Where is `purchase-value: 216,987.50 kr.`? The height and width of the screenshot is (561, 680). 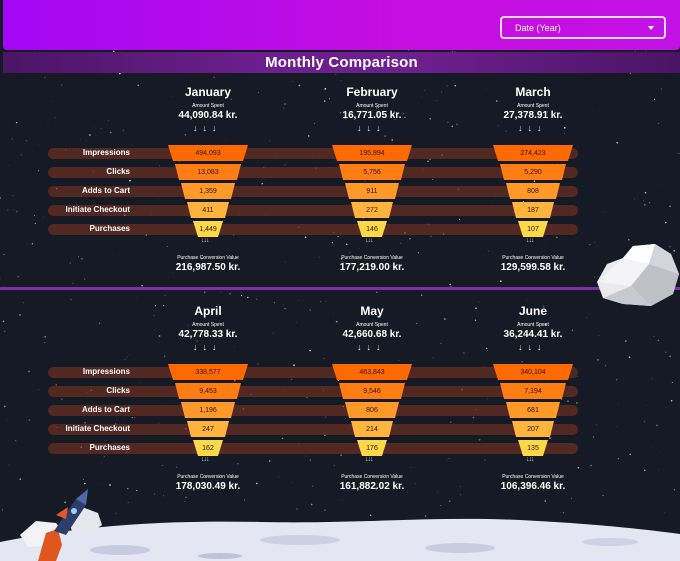
purchase-value: 216,987.50 kr. is located at coordinates (208, 267).